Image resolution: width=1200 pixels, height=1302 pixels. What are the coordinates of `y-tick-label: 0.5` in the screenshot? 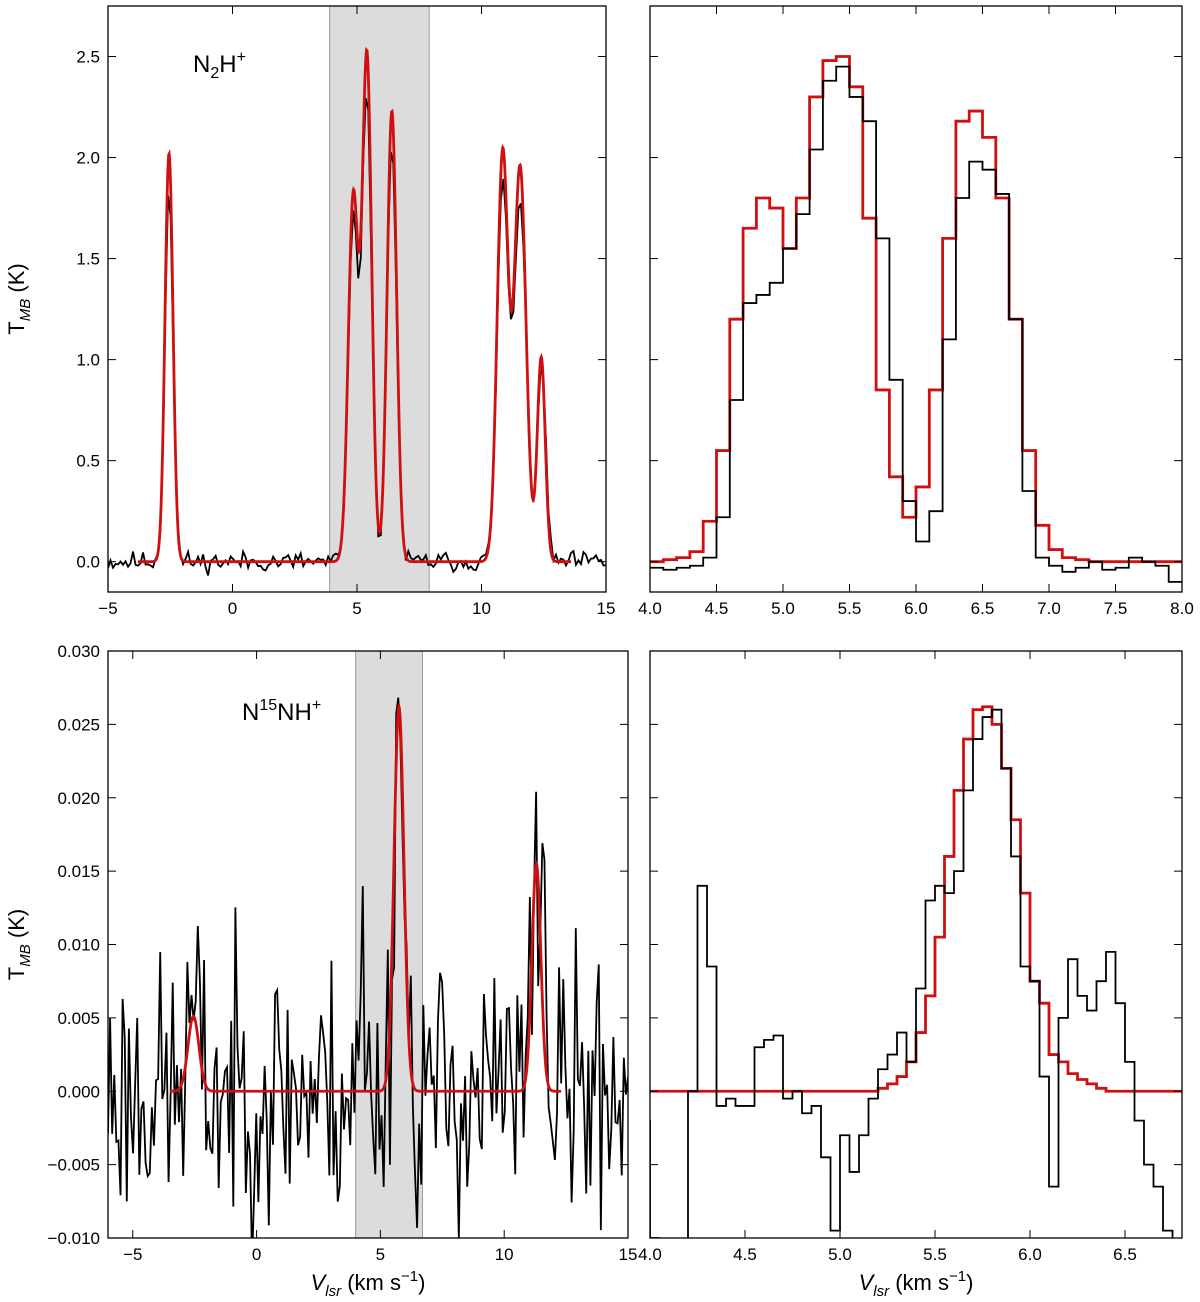 It's located at (88, 461).